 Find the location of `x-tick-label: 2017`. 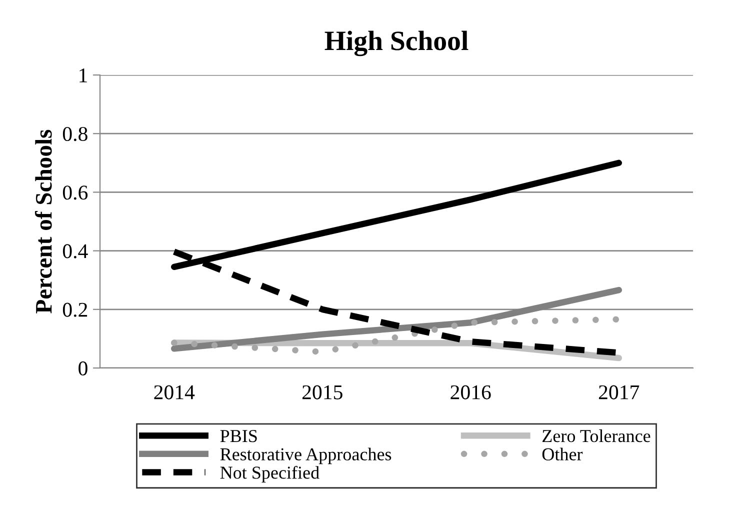

x-tick-label: 2017 is located at coordinates (619, 392).